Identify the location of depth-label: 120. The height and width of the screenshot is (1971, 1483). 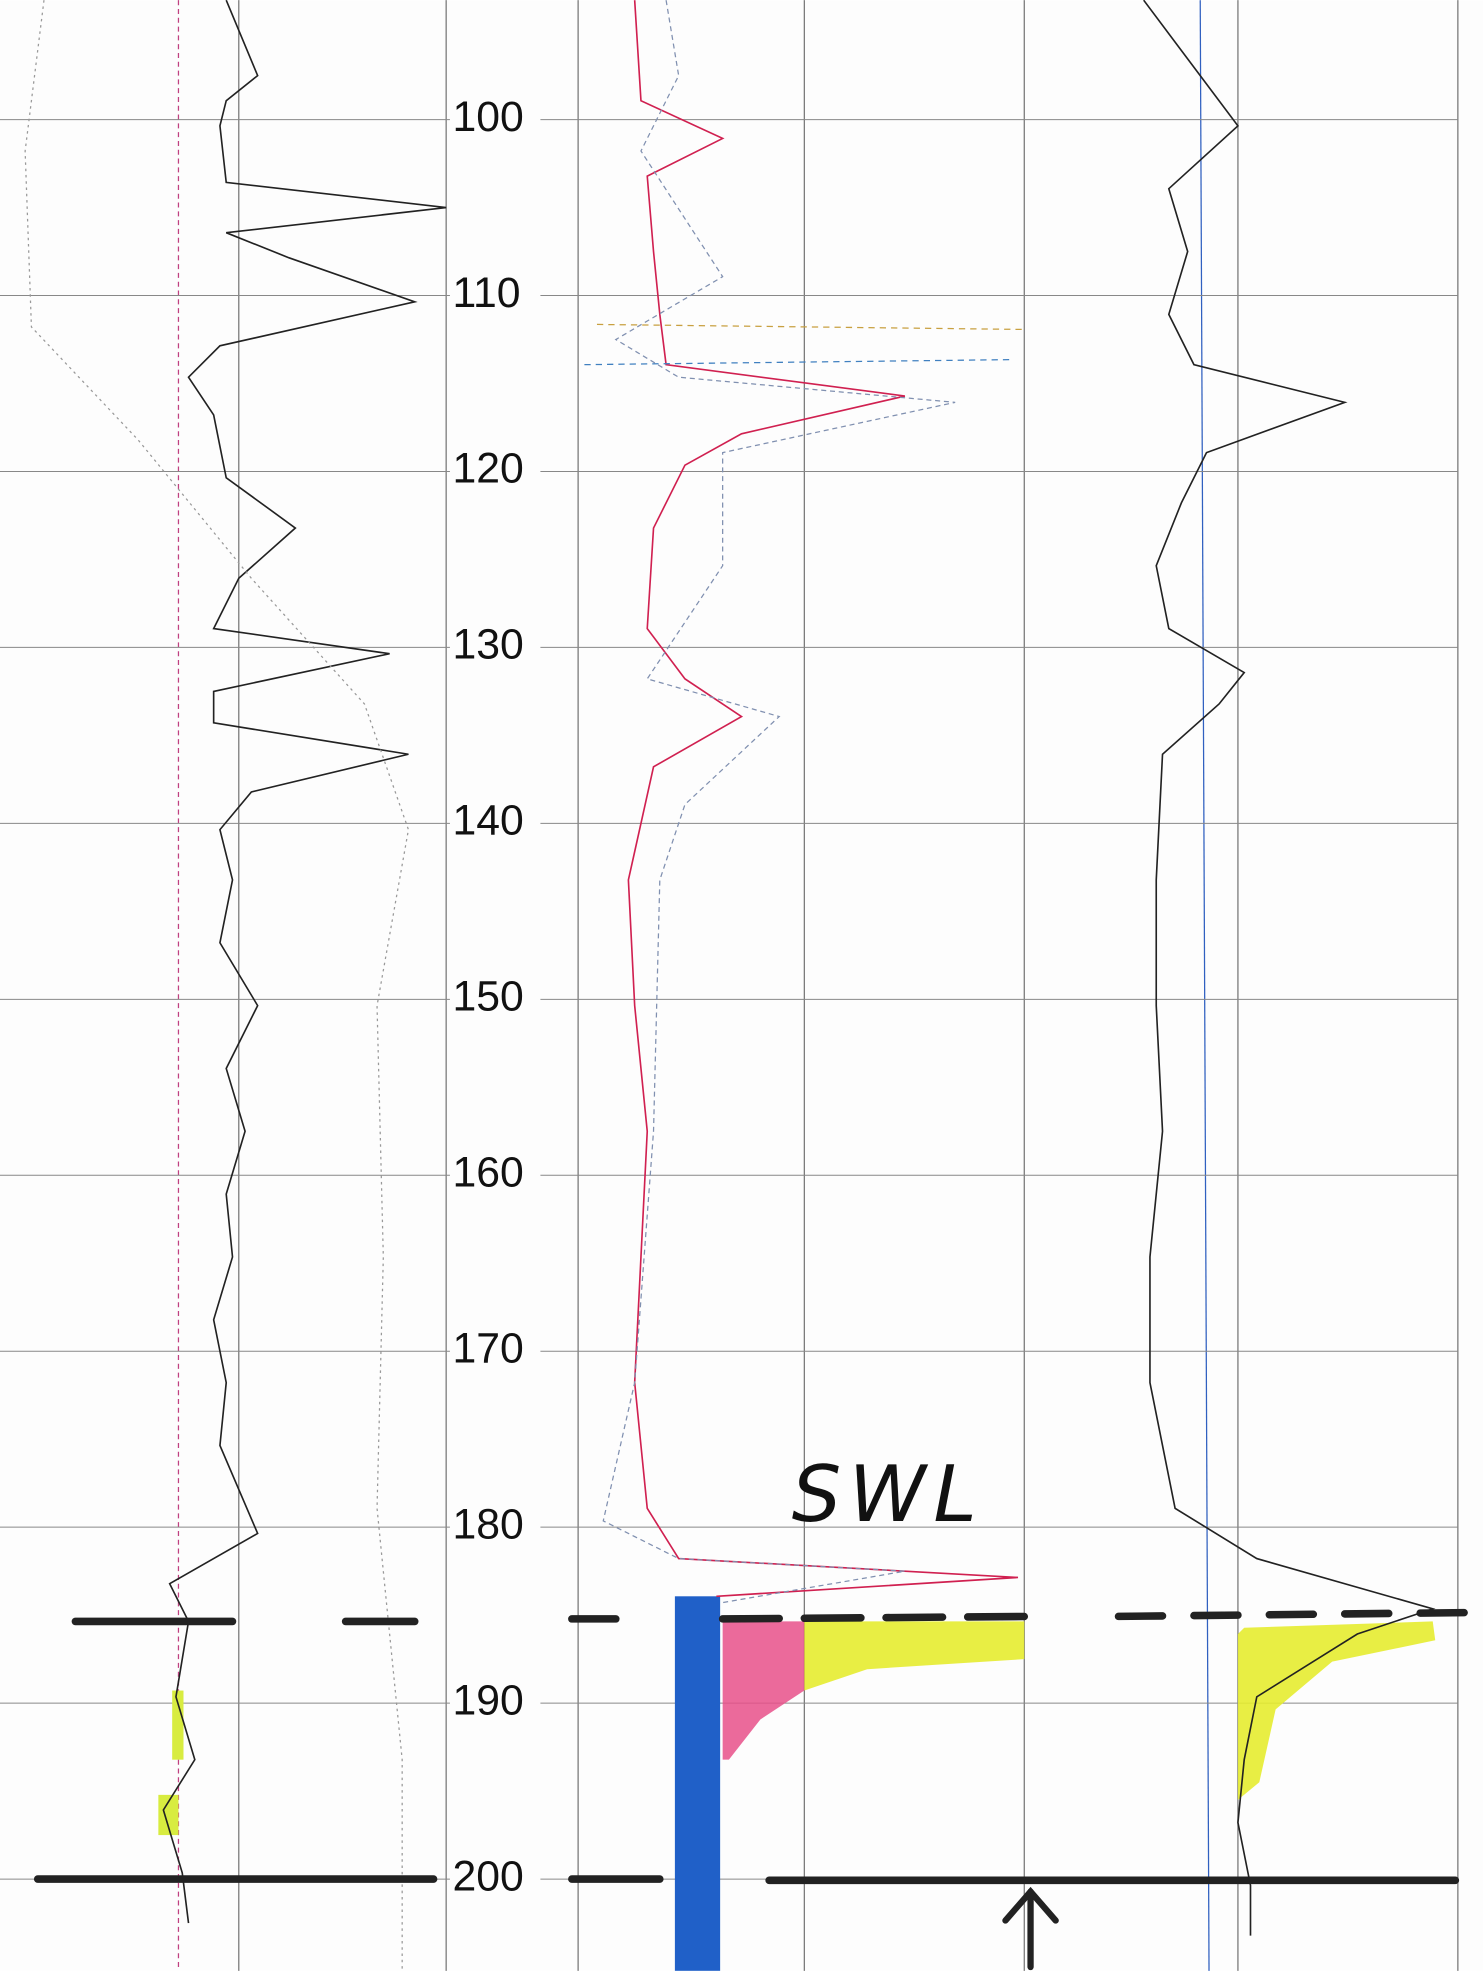
(487, 469).